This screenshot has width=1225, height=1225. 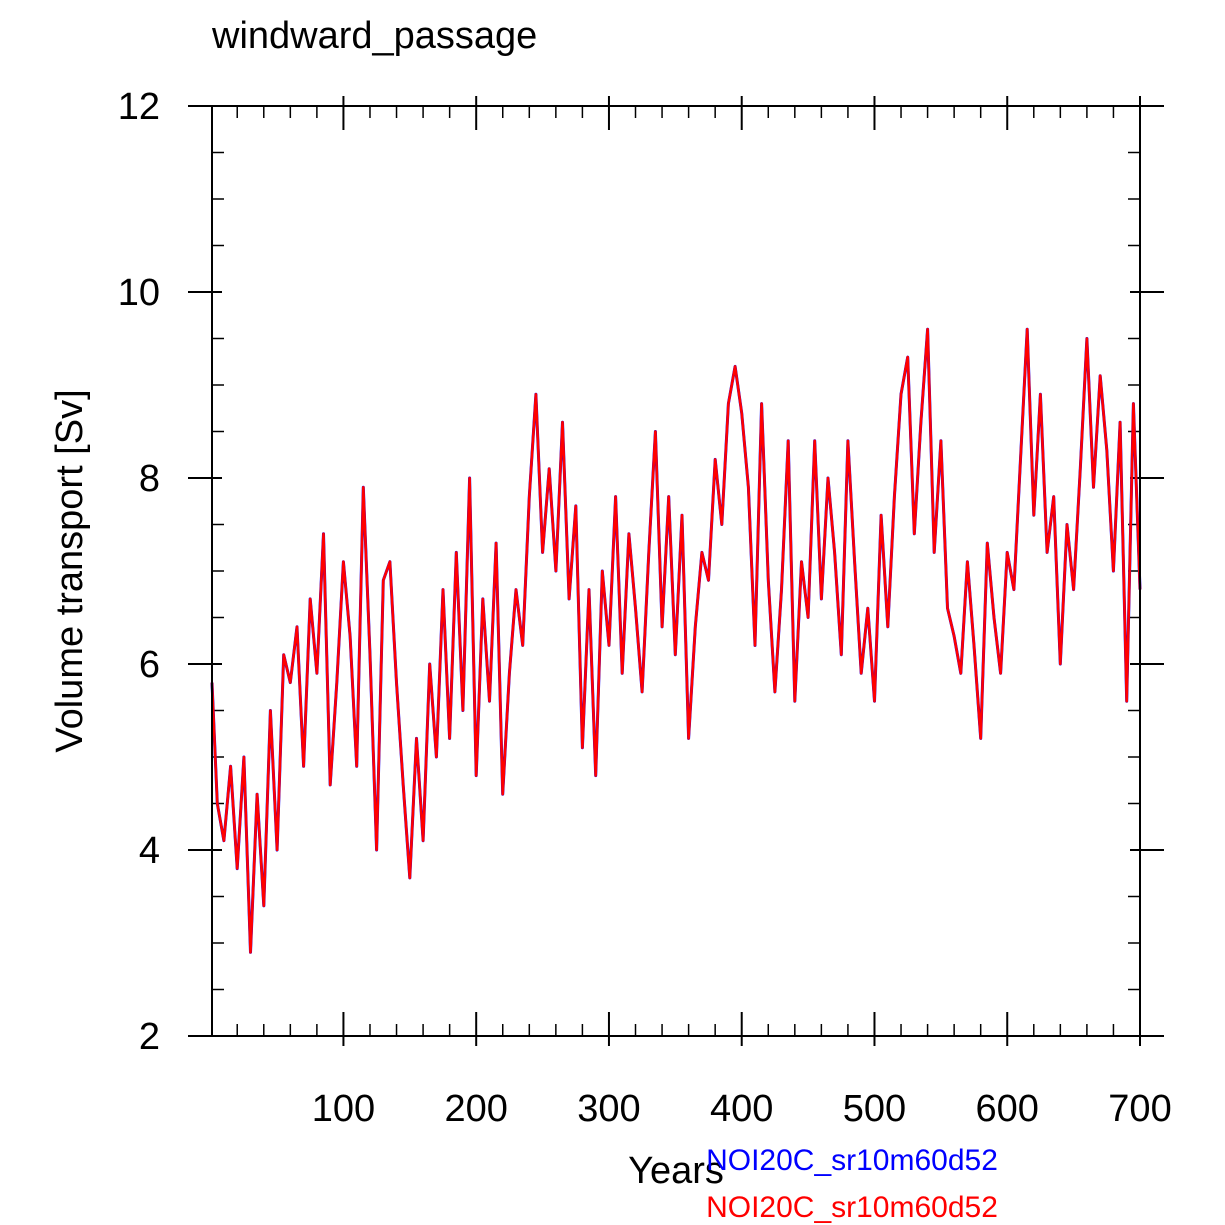 I want to click on y-tick-label: 6, so click(x=149, y=665).